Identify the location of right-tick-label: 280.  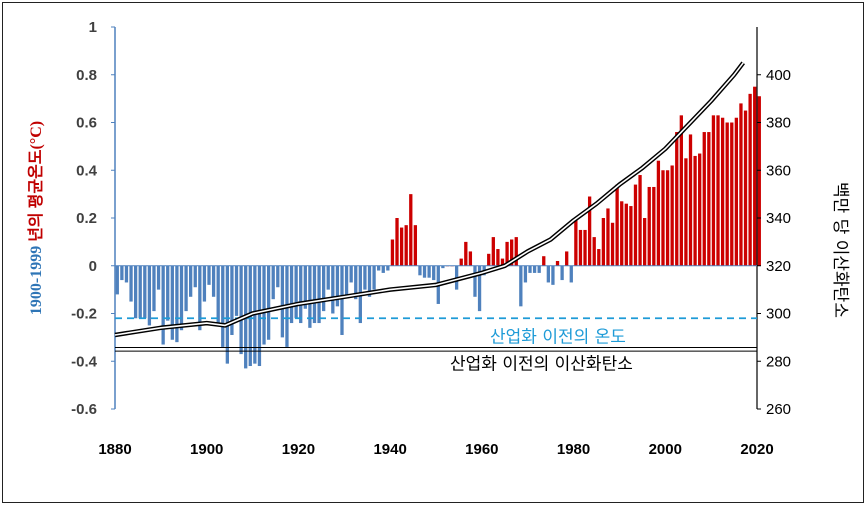
(778, 361).